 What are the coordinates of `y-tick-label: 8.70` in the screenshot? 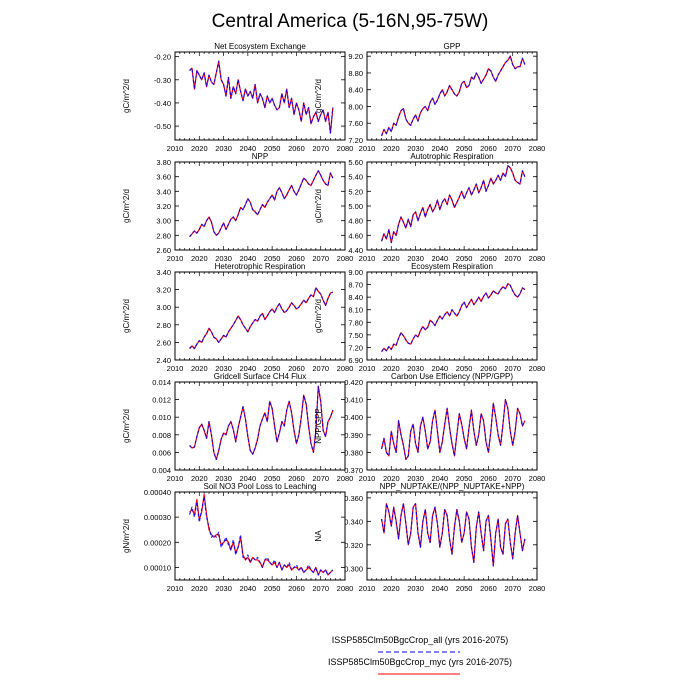 It's located at (355, 285).